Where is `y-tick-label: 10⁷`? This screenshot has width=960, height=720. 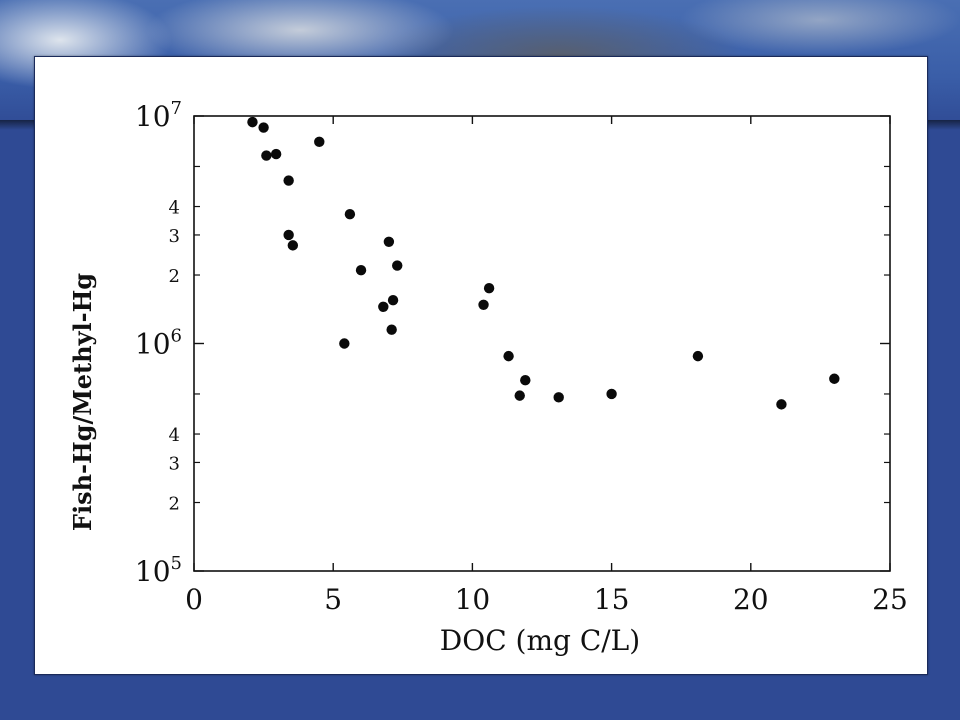
y-tick-label: 10⁷ is located at coordinates (158, 115).